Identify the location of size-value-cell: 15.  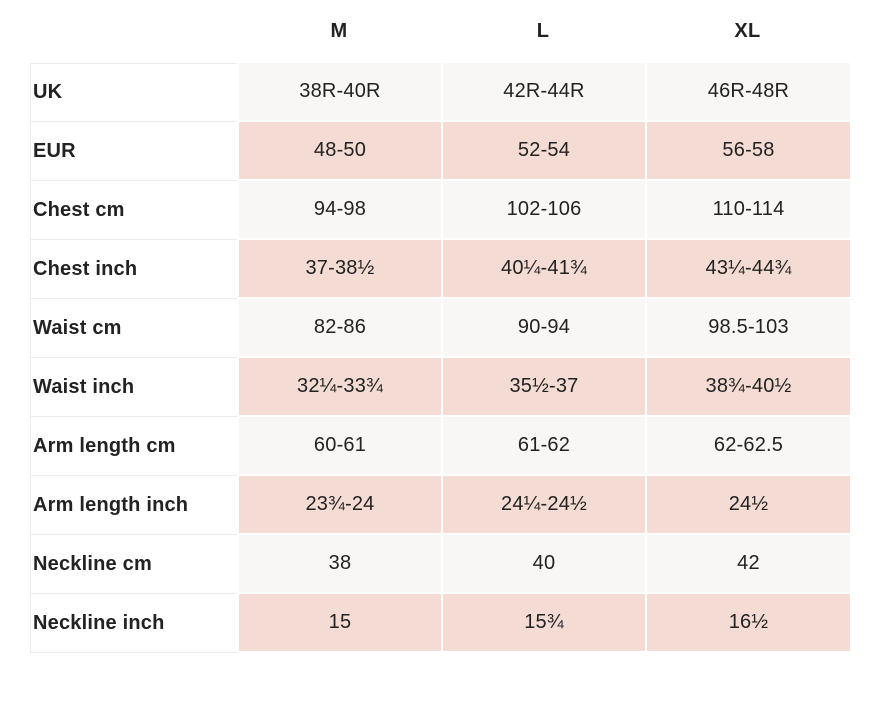
(339, 623).